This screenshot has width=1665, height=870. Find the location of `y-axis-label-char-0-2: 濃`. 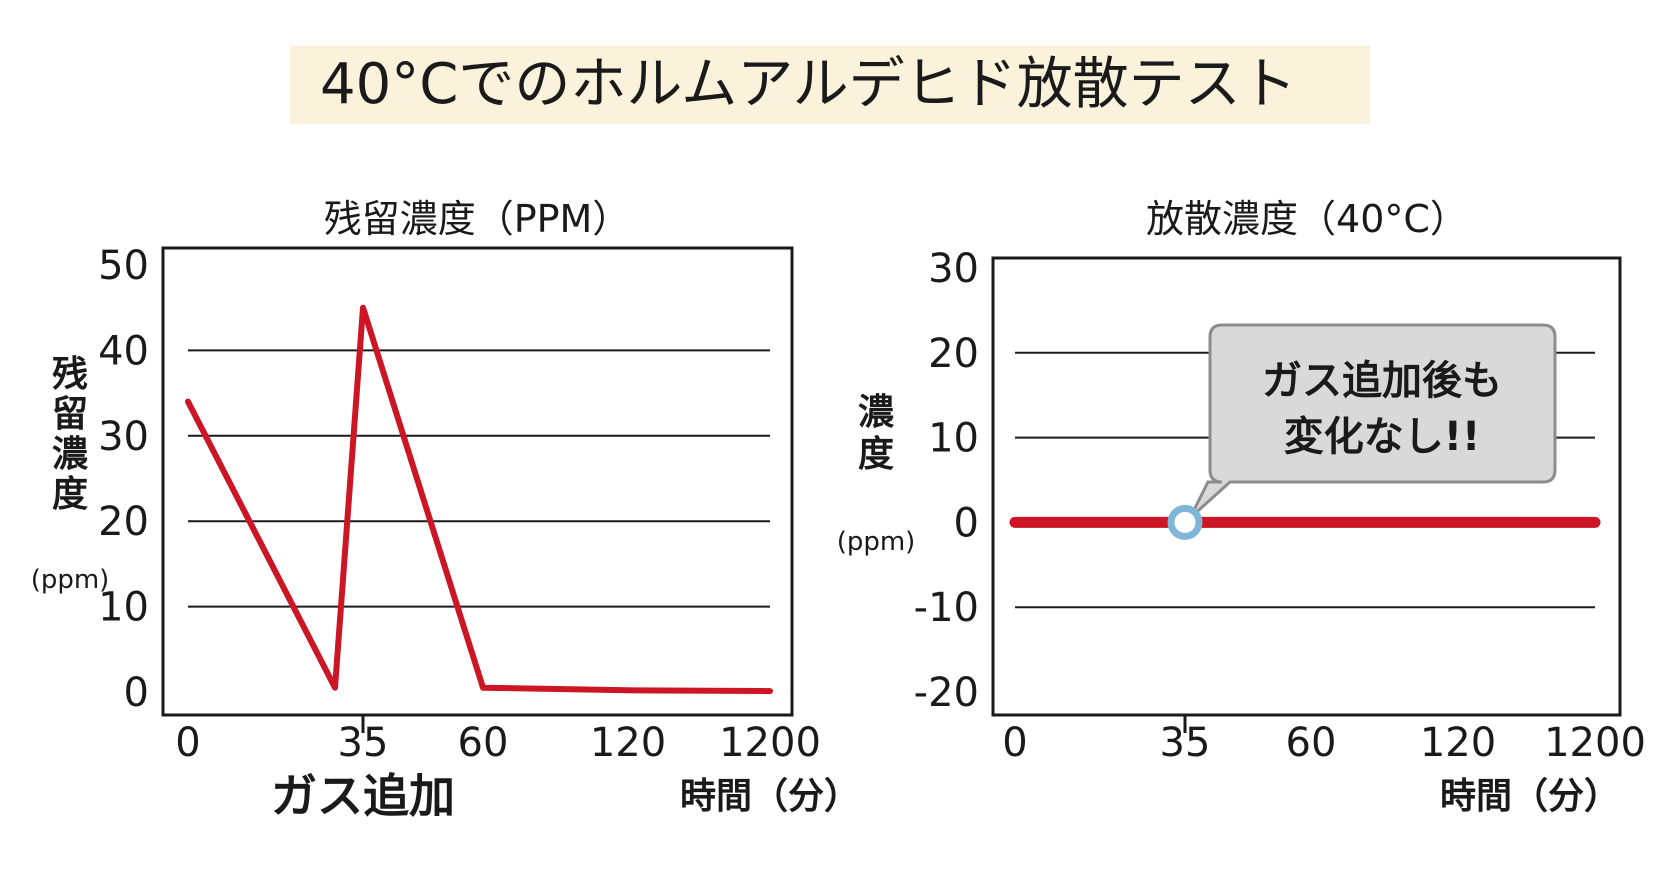

y-axis-label-char-0-2: 濃 is located at coordinates (70, 454).